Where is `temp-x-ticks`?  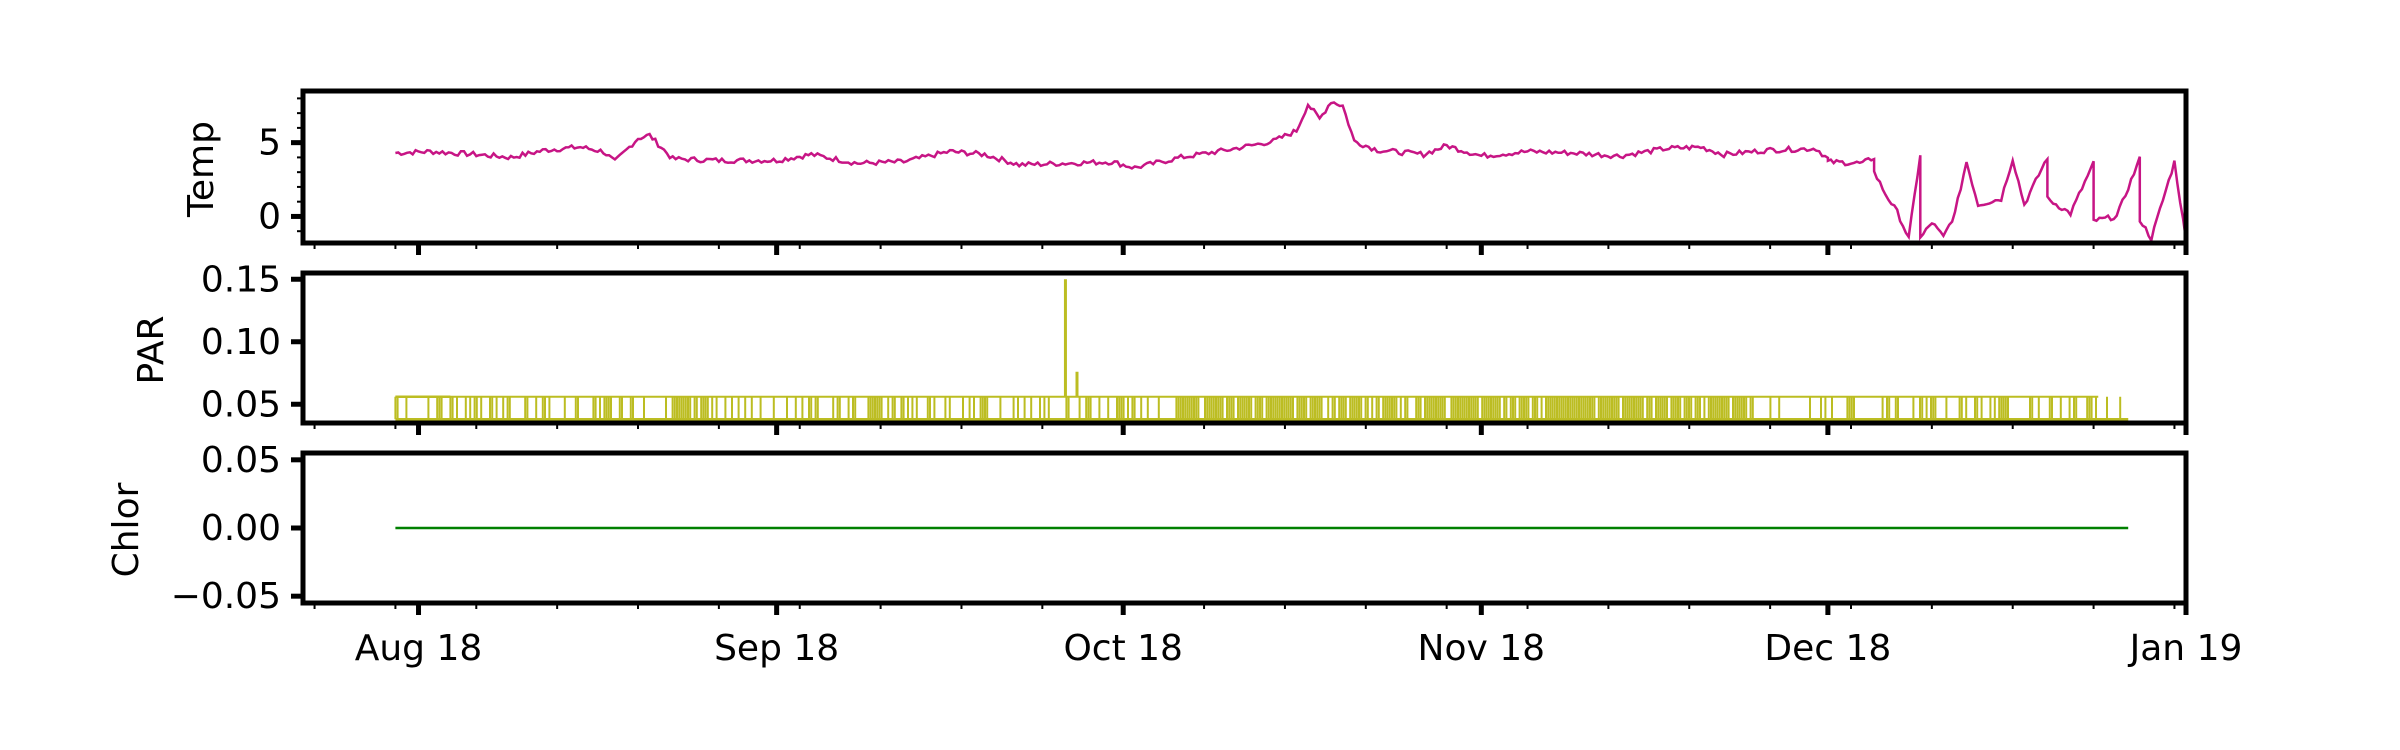
temp-x-ticks is located at coordinates (1251, 249).